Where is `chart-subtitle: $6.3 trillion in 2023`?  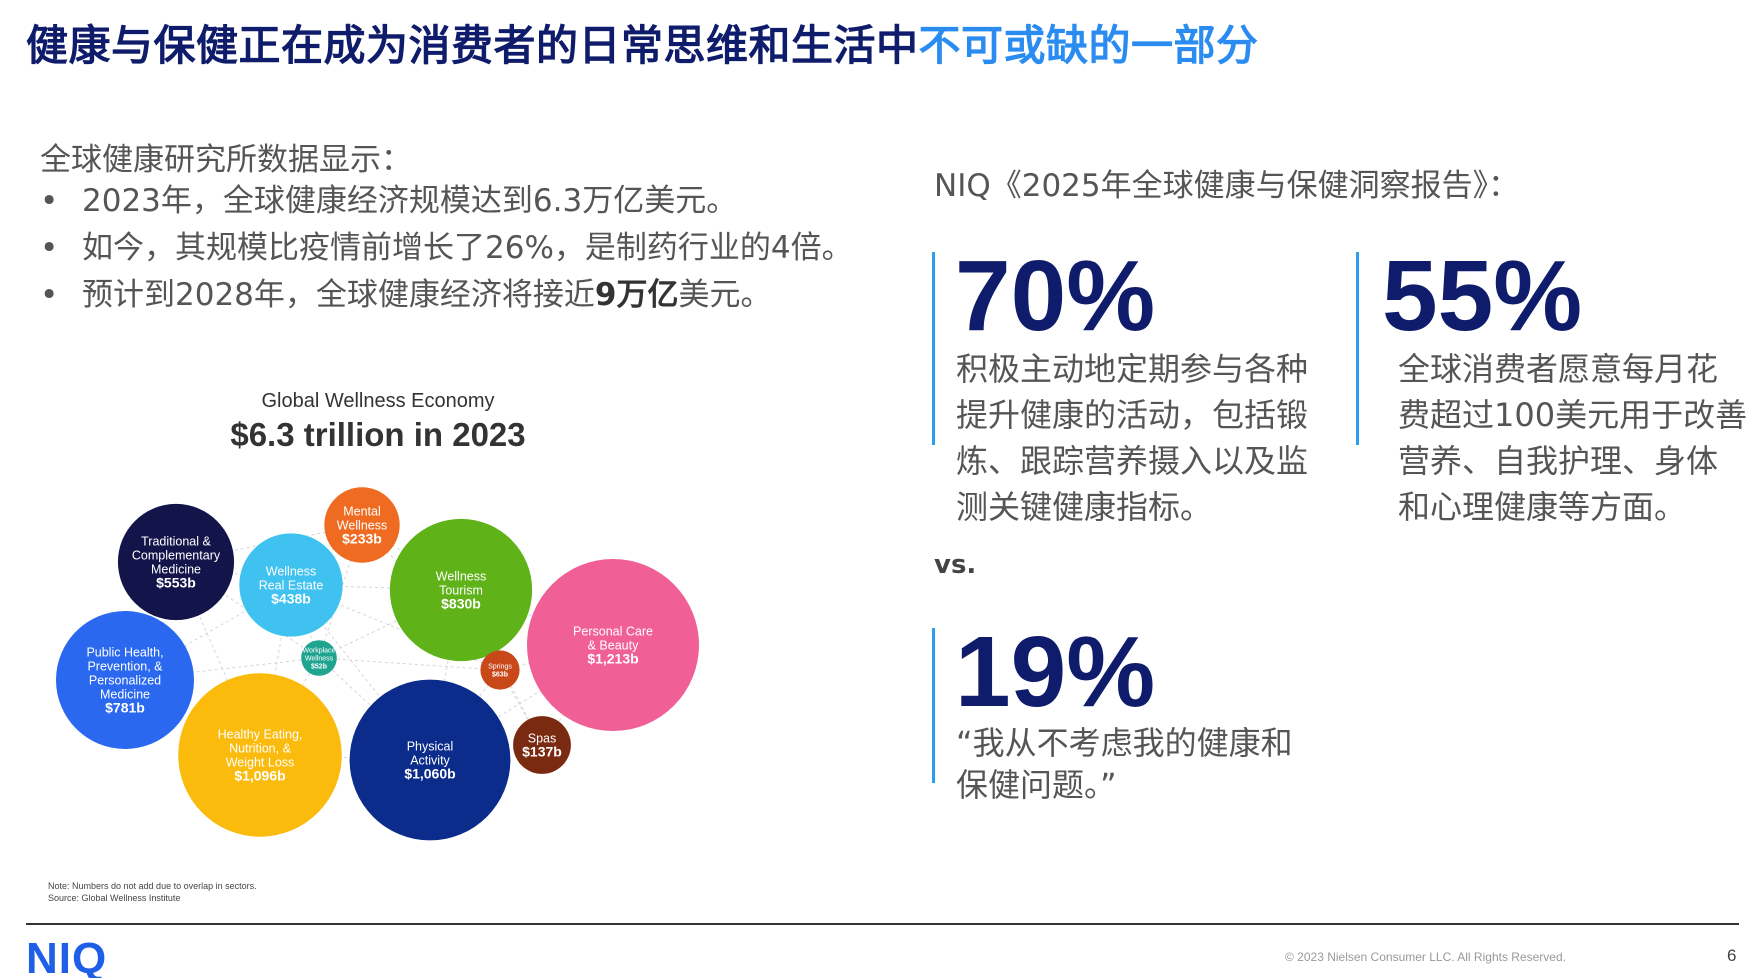
chart-subtitle: $6.3 trillion in 2023 is located at coordinates (378, 434).